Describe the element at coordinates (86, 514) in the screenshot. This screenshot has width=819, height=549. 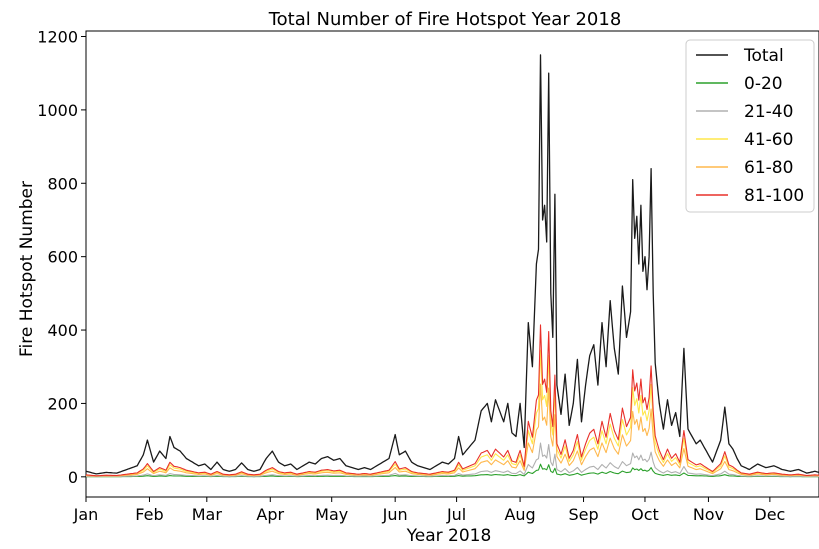
I see `x-tick-label: Jan` at that location.